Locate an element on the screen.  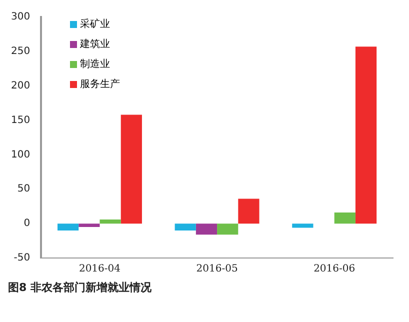
x-tick-label: 2016-06 is located at coordinates (335, 269).